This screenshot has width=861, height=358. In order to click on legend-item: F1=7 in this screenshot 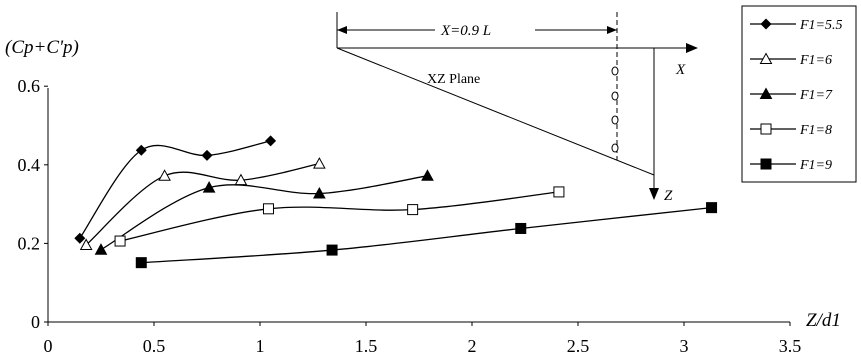, I will do `click(791, 95)`.